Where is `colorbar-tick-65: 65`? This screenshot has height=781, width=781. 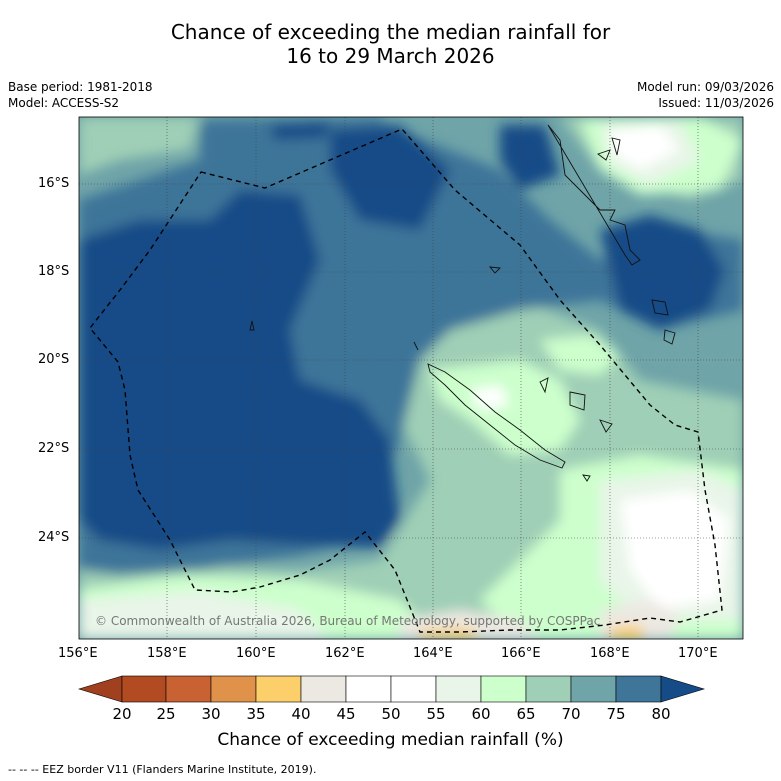 colorbar-tick-65: 65 is located at coordinates (526, 714).